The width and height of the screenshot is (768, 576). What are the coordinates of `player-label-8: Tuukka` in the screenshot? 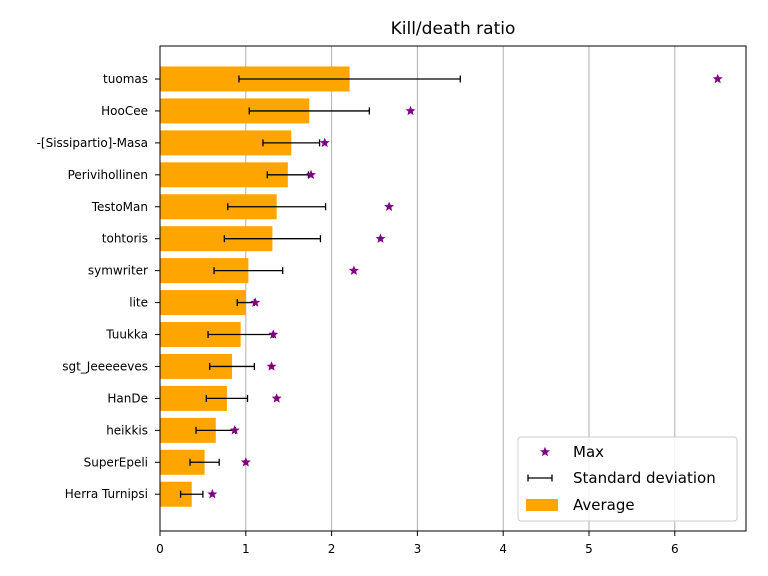 It's located at (126, 335).